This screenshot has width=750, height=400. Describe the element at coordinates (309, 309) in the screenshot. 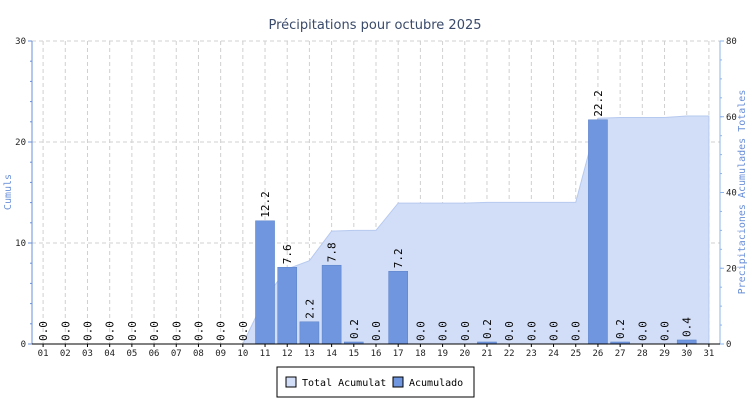

I see `data-label: 2.2` at that location.